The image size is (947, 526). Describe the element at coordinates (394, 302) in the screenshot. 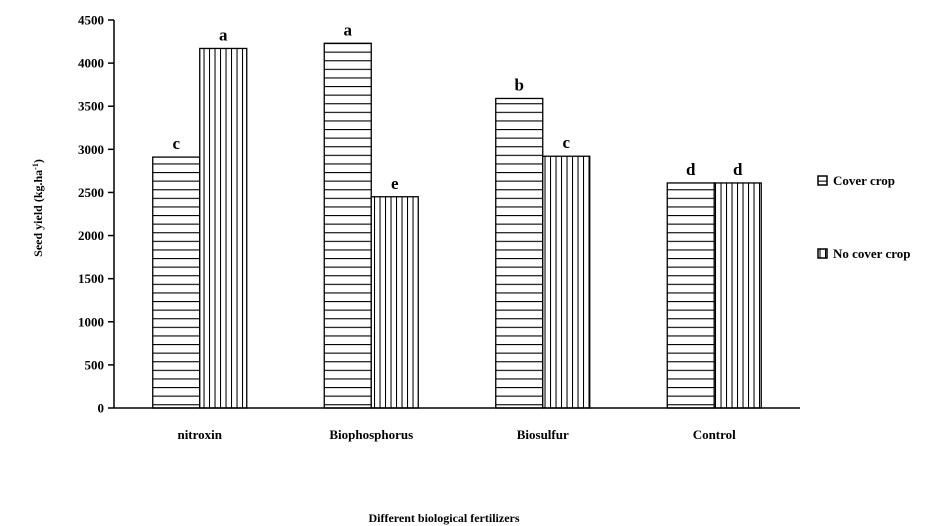

I see `bar-no-cover-crop-biophosphorus` at that location.